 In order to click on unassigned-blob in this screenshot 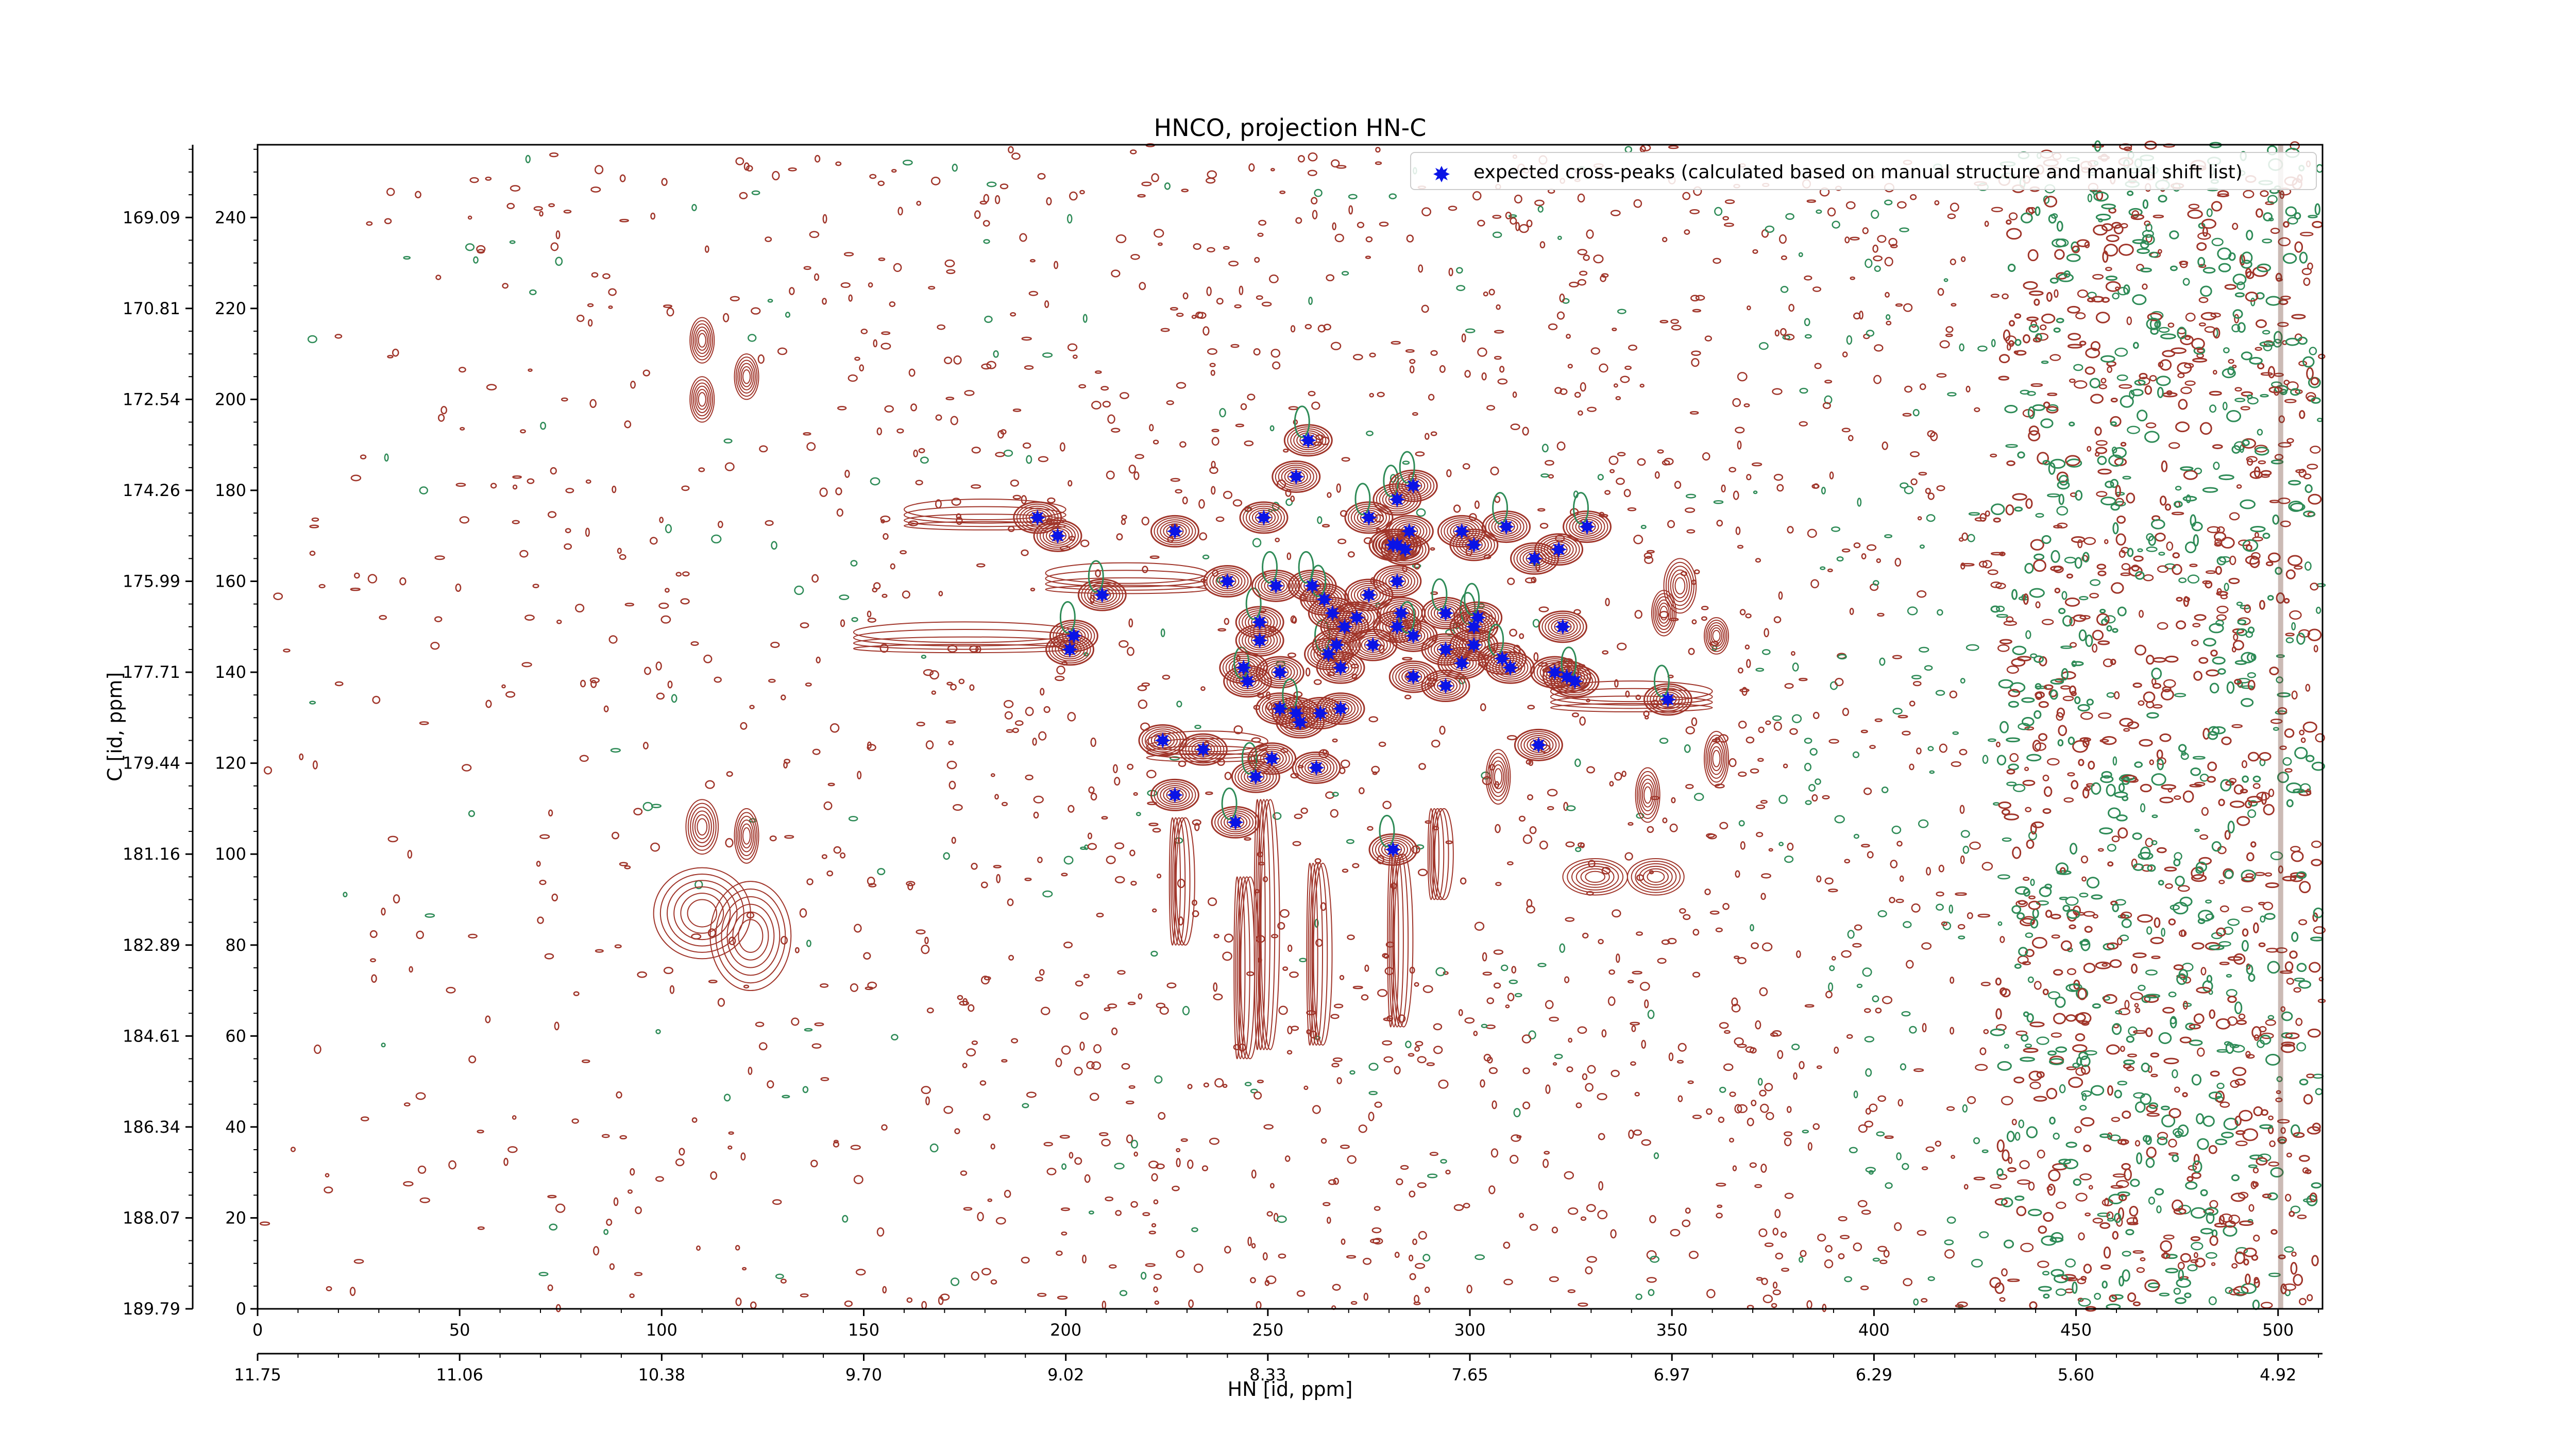, I will do `click(702, 826)`.